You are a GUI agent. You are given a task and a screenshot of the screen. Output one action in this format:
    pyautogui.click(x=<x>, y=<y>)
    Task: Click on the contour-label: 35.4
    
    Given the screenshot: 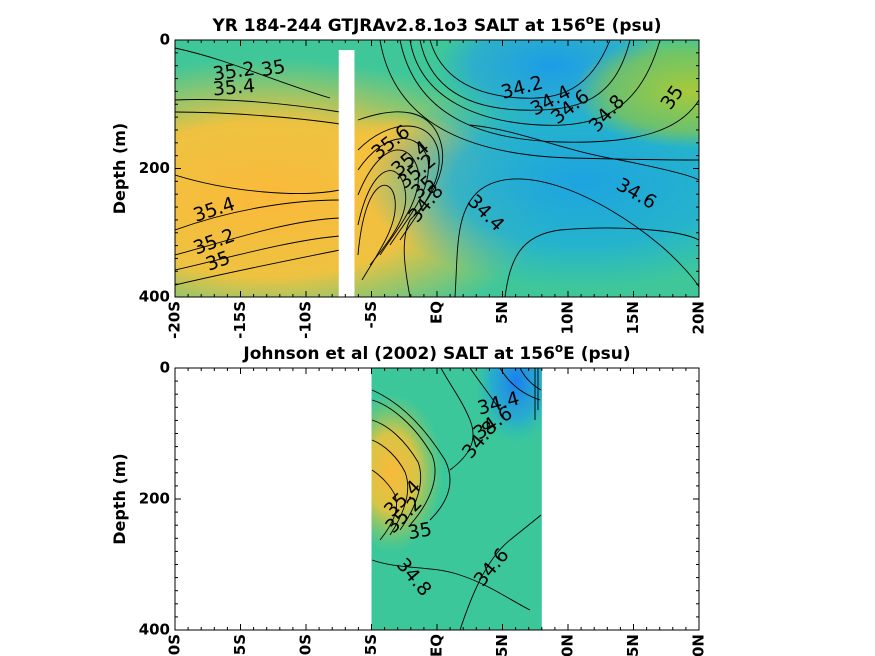 What is the action you would take?
    pyautogui.click(x=234, y=88)
    